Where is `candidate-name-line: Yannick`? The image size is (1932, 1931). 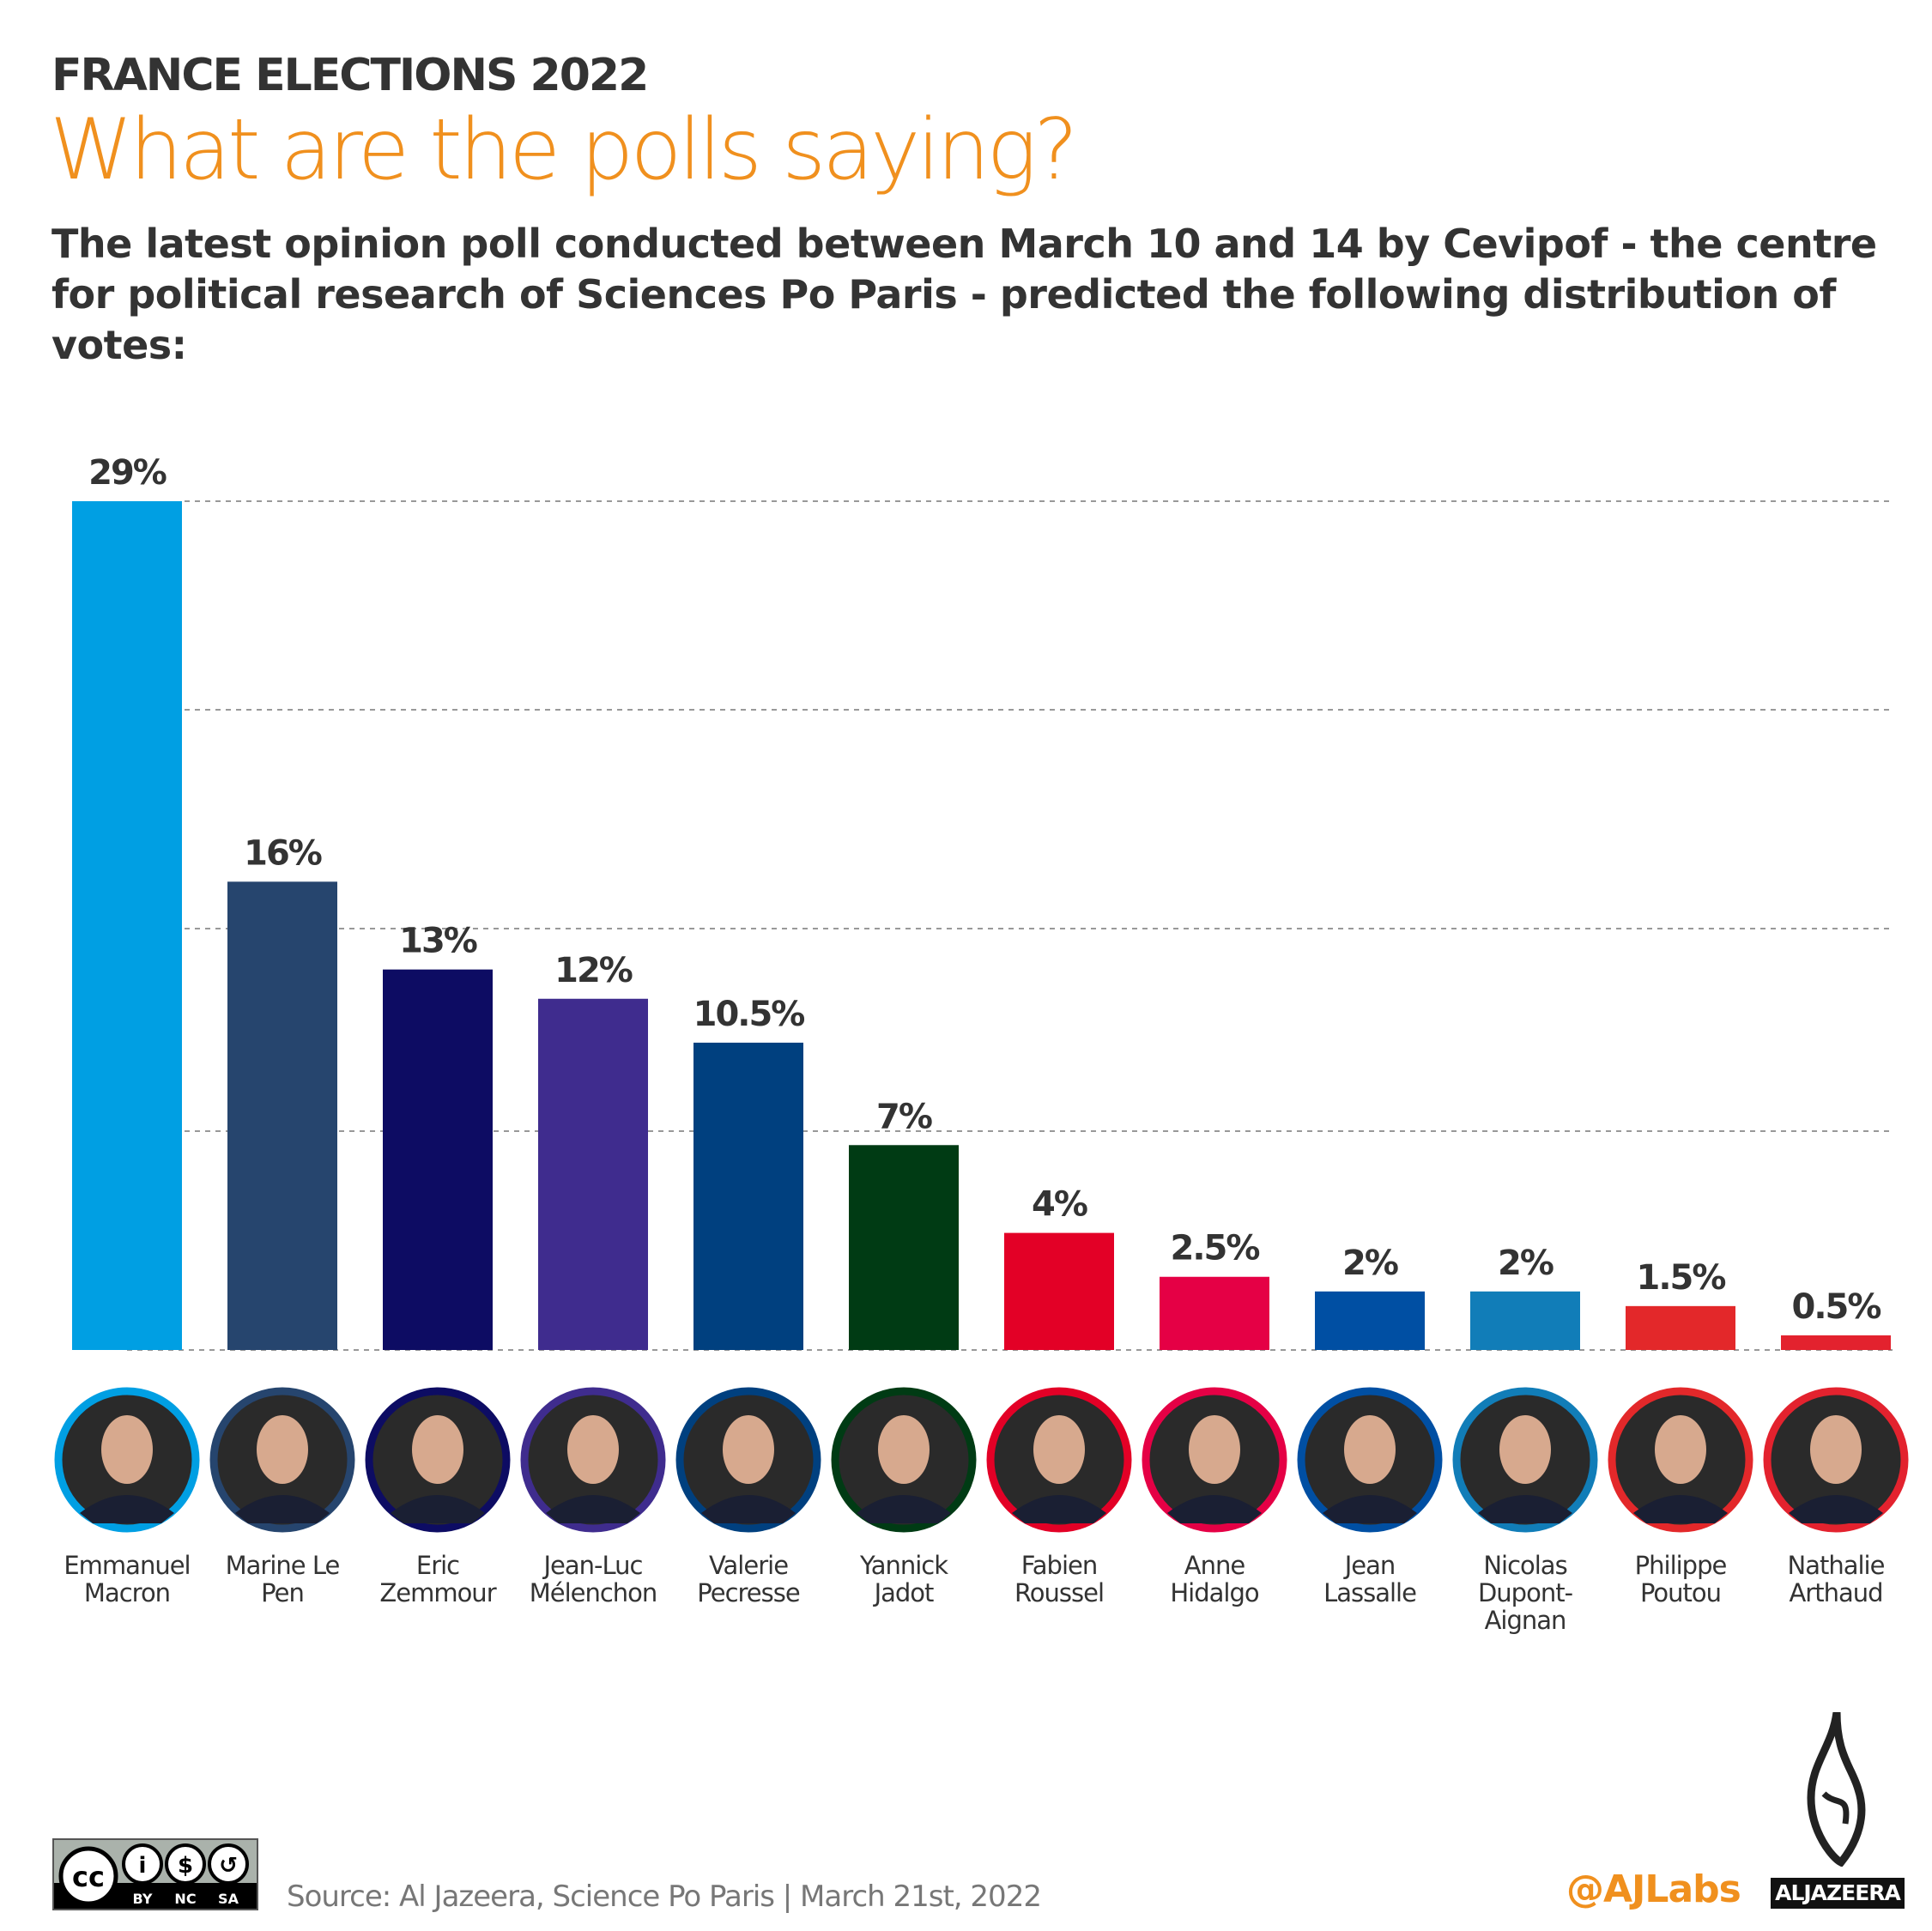 candidate-name-line: Yannick is located at coordinates (903, 1565).